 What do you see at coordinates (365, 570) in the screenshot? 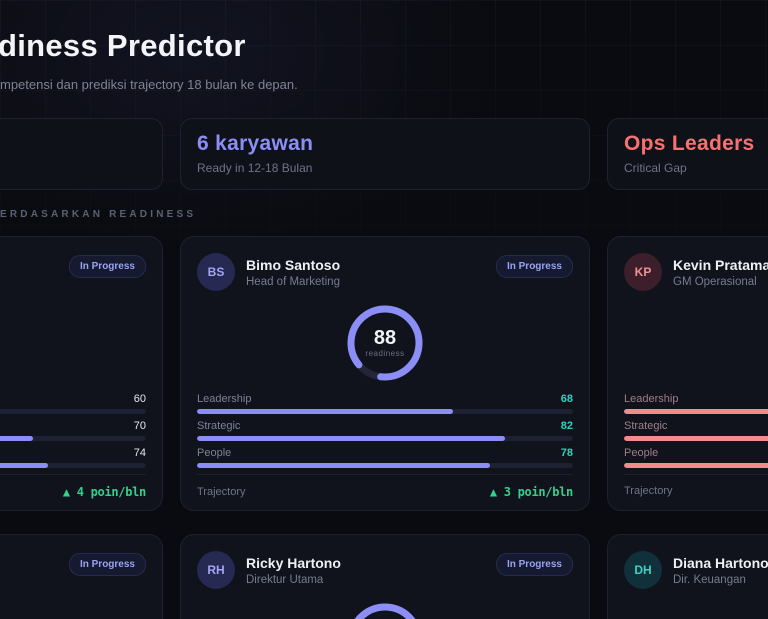
I see `employee-identity: Ricky Hartono Direktur Utama` at bounding box center [365, 570].